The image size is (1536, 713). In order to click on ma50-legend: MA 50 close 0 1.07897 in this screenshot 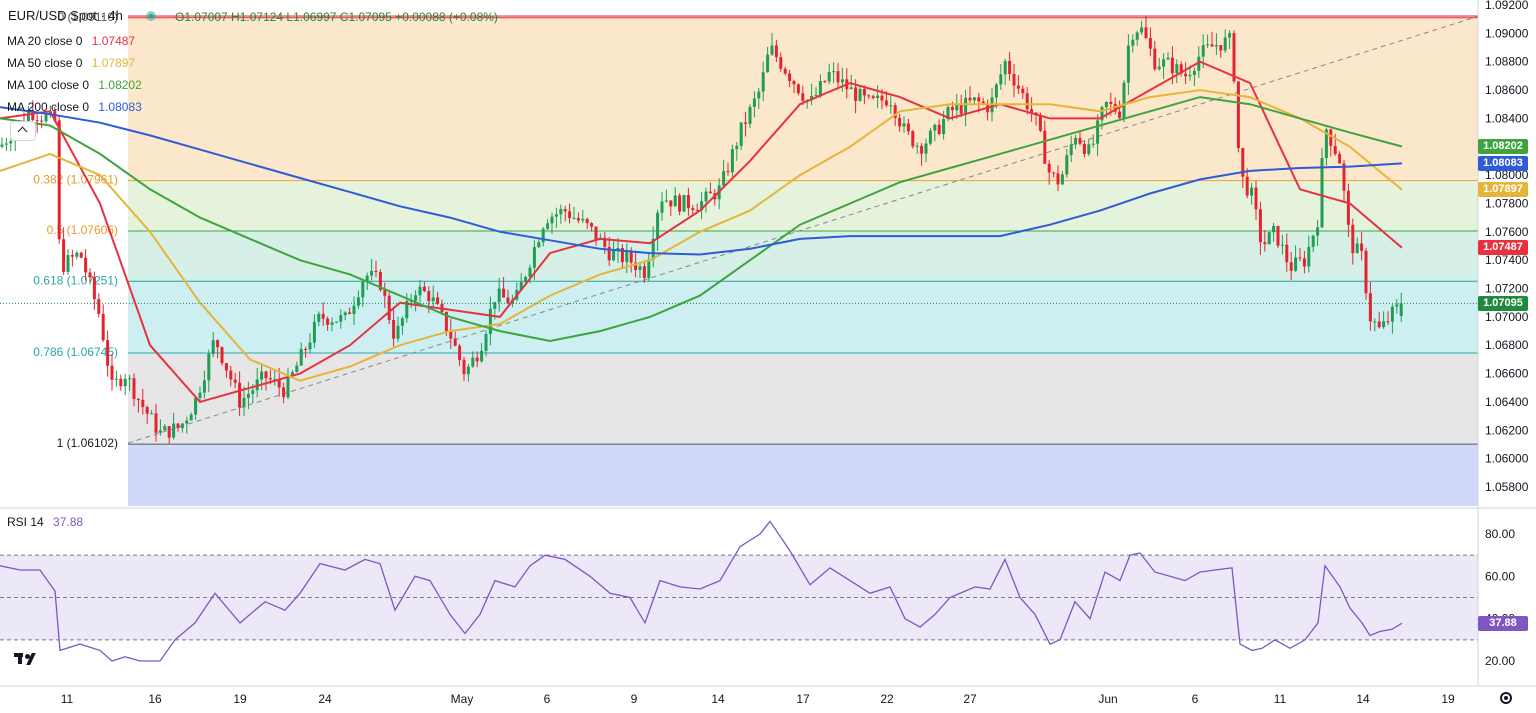, I will do `click(71, 63)`.